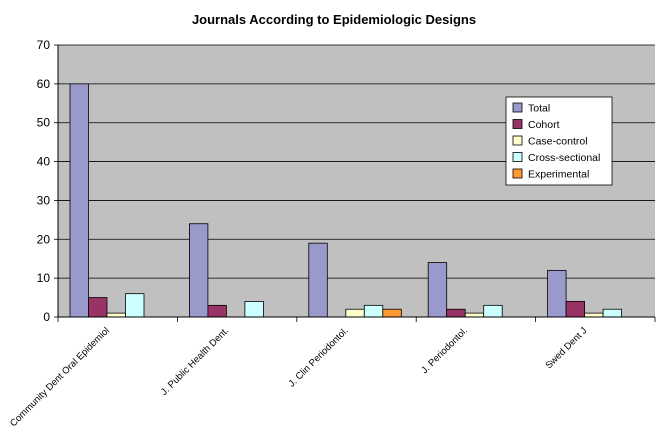  What do you see at coordinates (44, 239) in the screenshot?
I see `y-tick-label: 20` at bounding box center [44, 239].